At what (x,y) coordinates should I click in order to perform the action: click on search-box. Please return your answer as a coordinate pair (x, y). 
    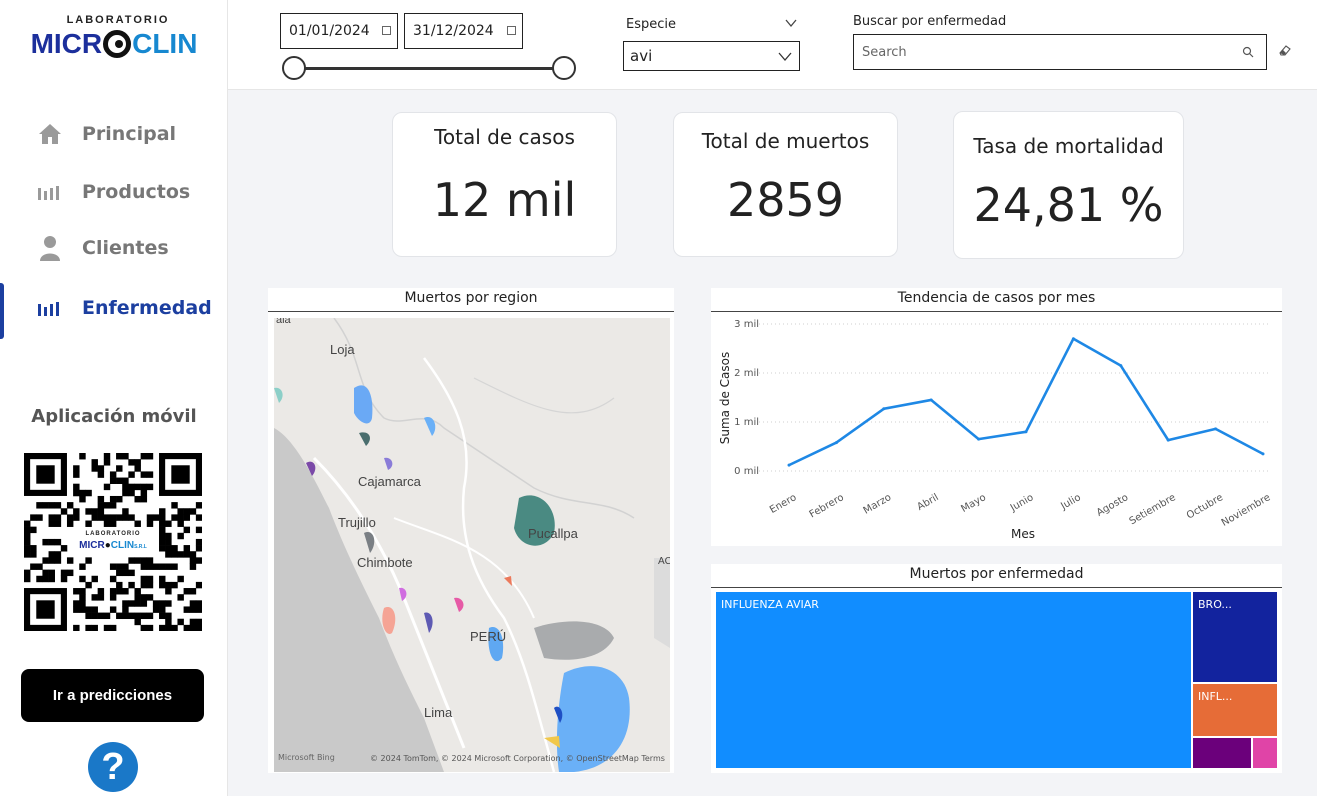
    Looking at the image, I should click on (1060, 52).